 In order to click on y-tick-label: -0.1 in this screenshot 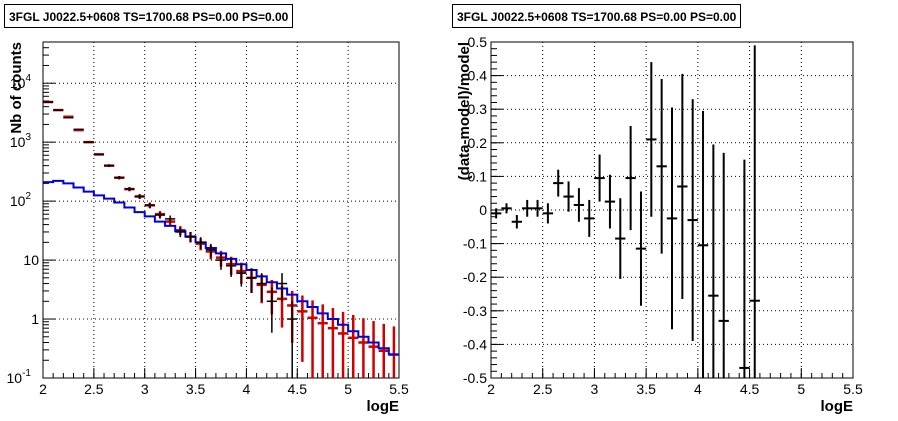, I will do `click(475, 244)`.